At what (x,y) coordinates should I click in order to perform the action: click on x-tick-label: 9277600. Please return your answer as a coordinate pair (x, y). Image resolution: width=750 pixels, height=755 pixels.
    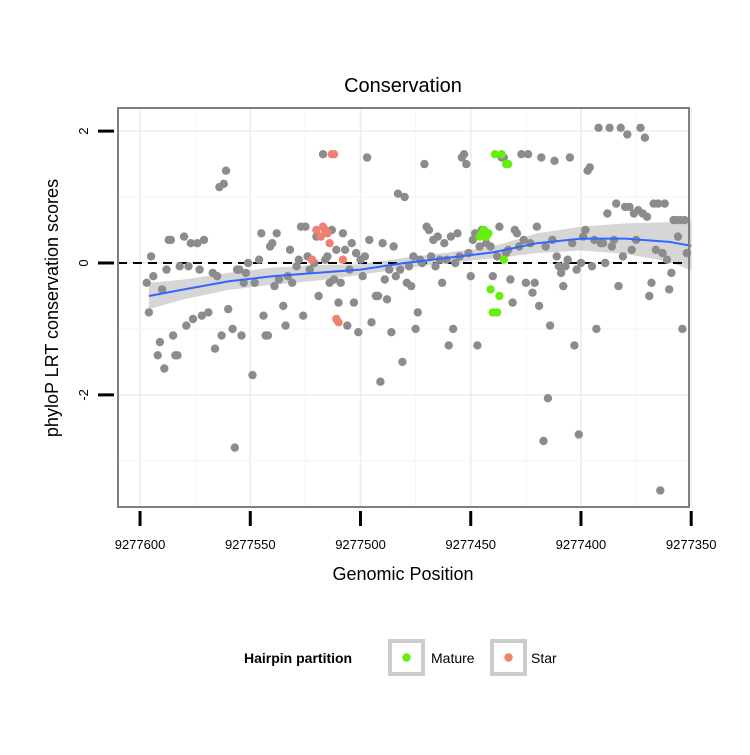
    Looking at the image, I should click on (140, 544).